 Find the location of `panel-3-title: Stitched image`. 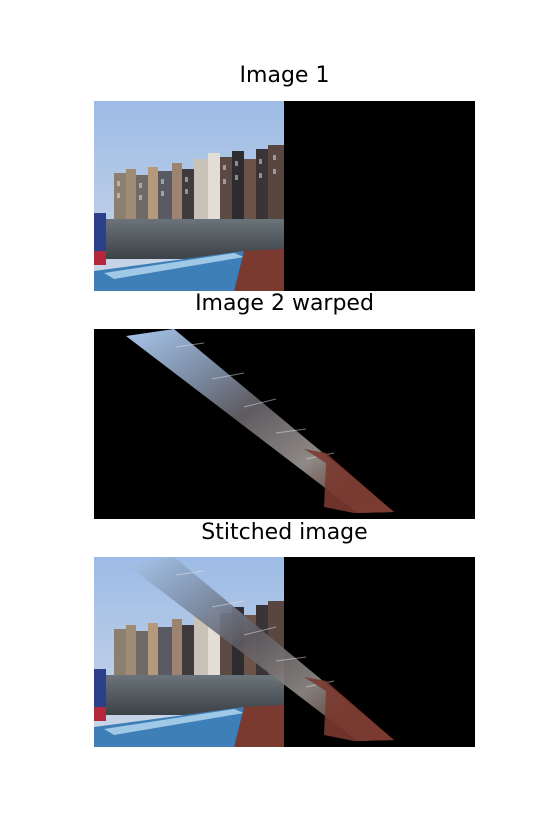

panel-3-title: Stitched image is located at coordinates (284, 532).